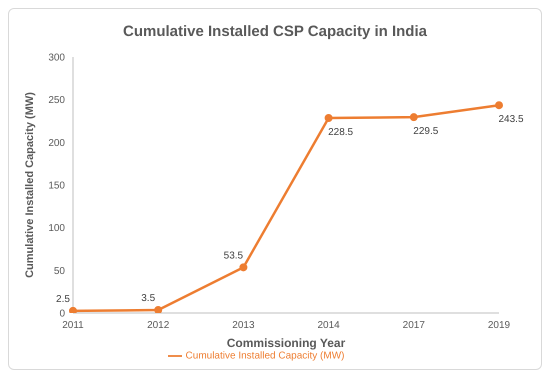 Image resolution: width=550 pixels, height=378 pixels. I want to click on data-label: 243.5, so click(511, 120).